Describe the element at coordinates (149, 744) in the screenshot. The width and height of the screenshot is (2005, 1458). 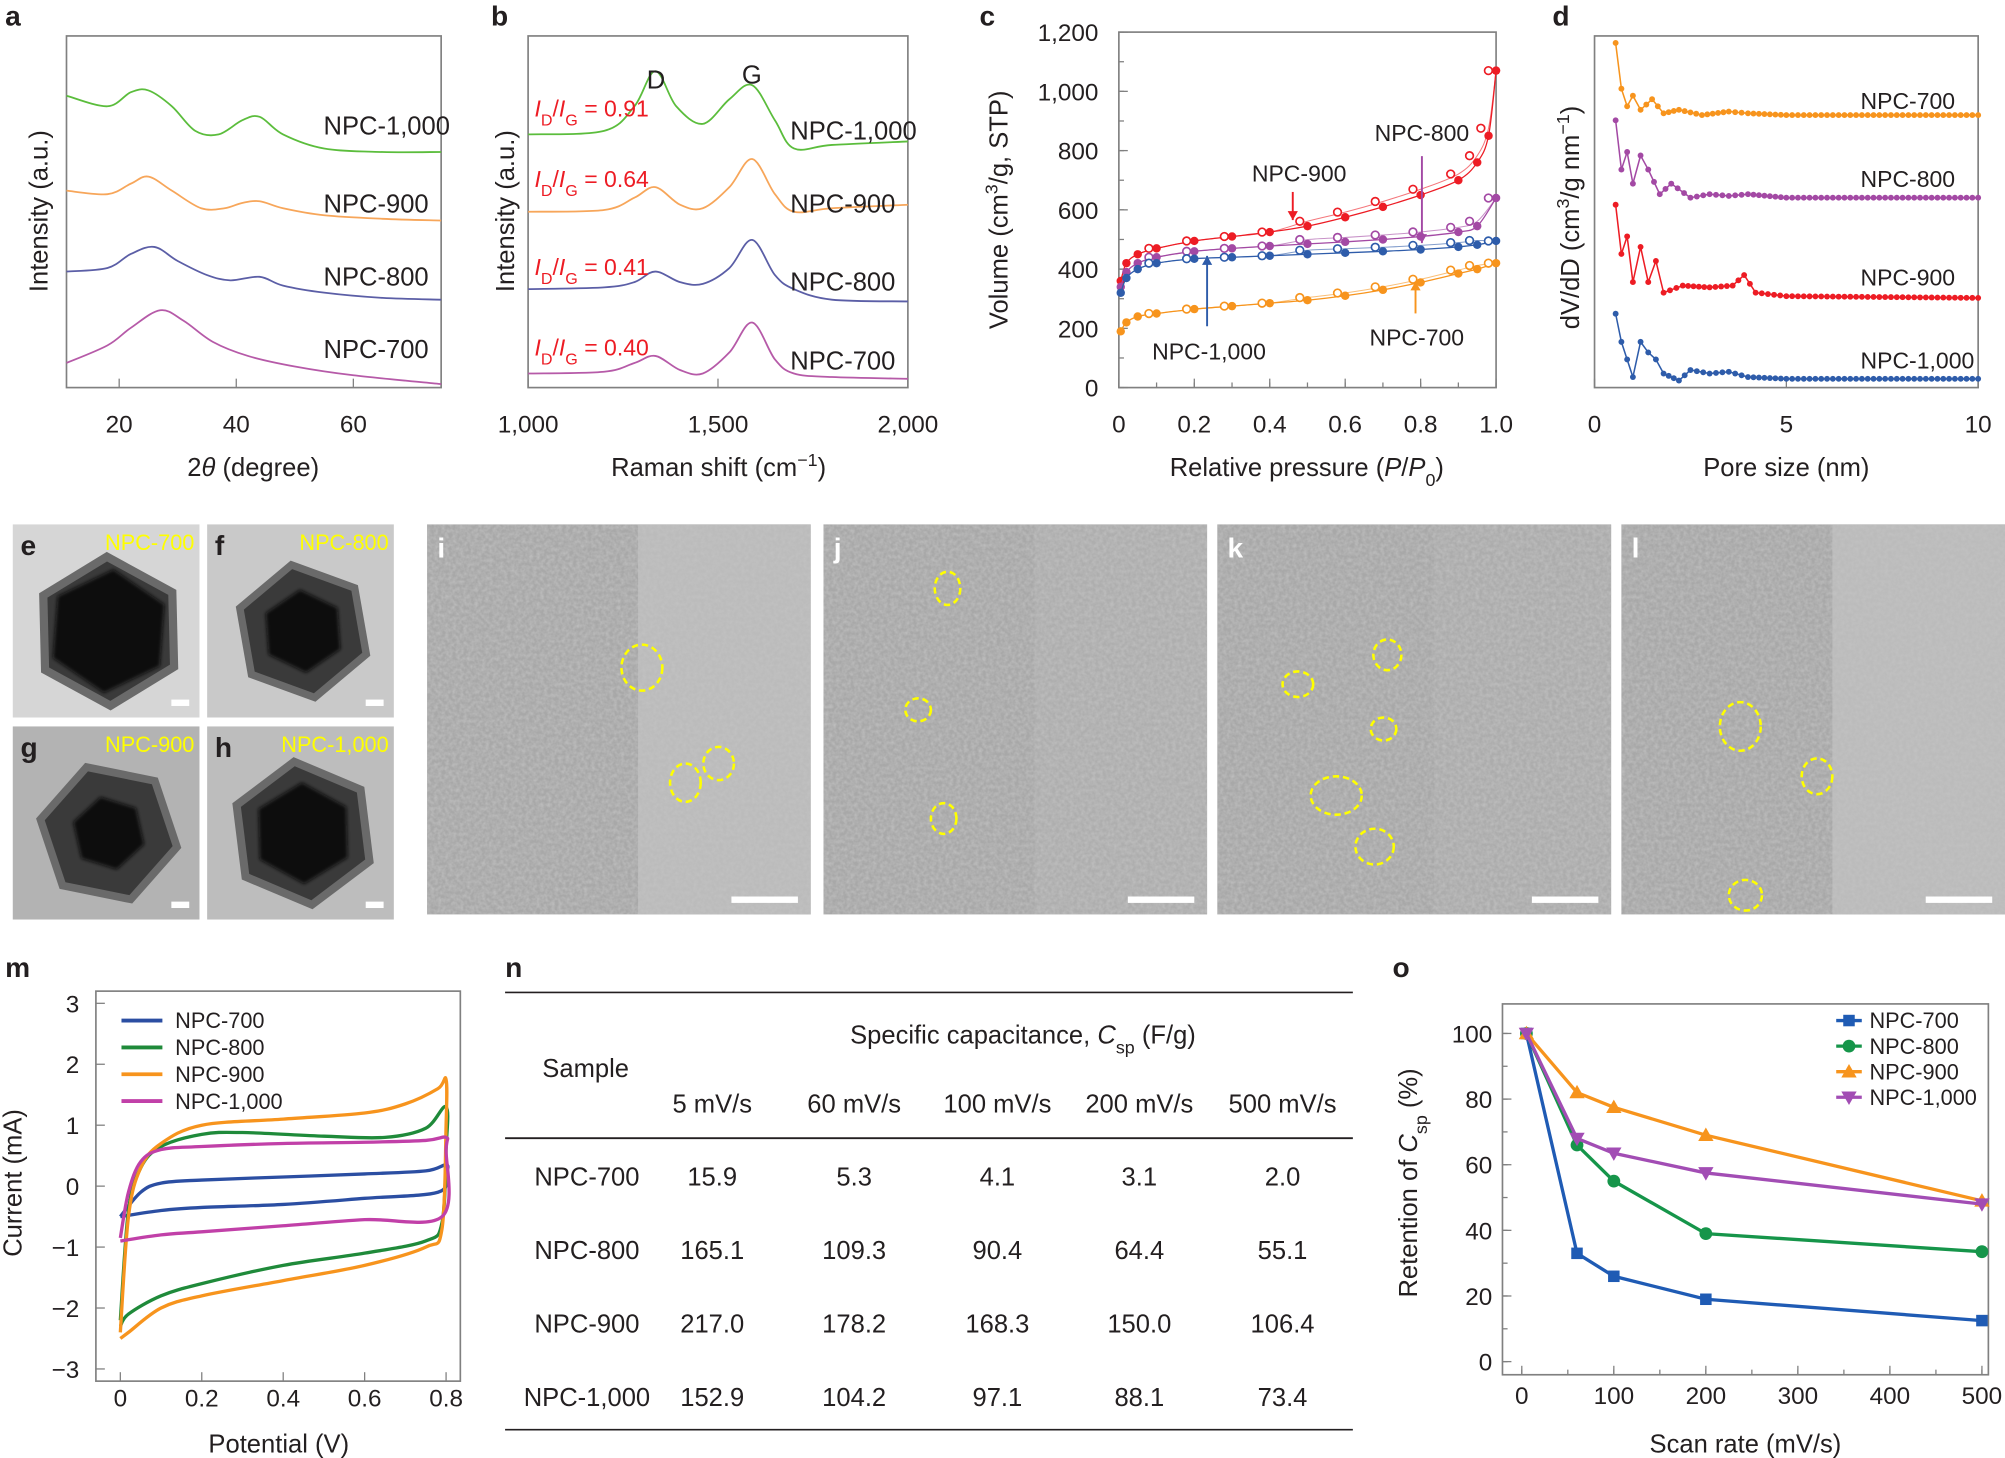
I see `sample-label: NPC-900` at that location.